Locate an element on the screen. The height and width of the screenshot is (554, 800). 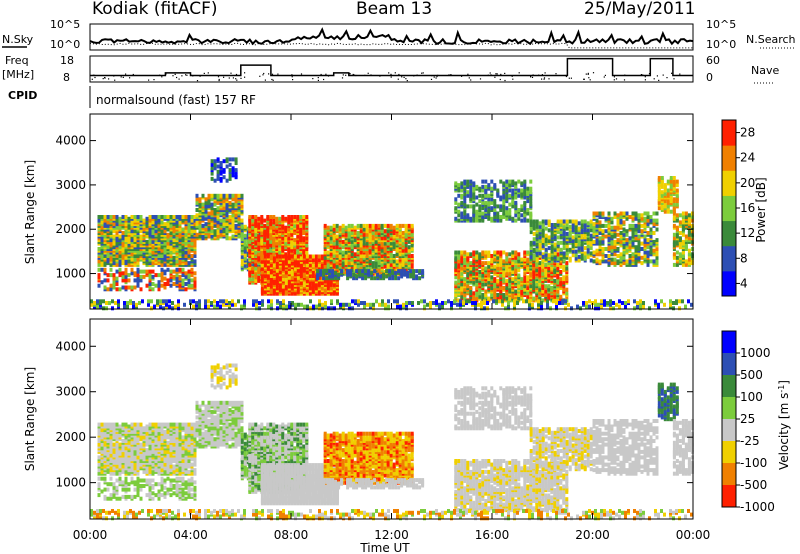
noise-left-label: N.Sky is located at coordinates (18, 39).